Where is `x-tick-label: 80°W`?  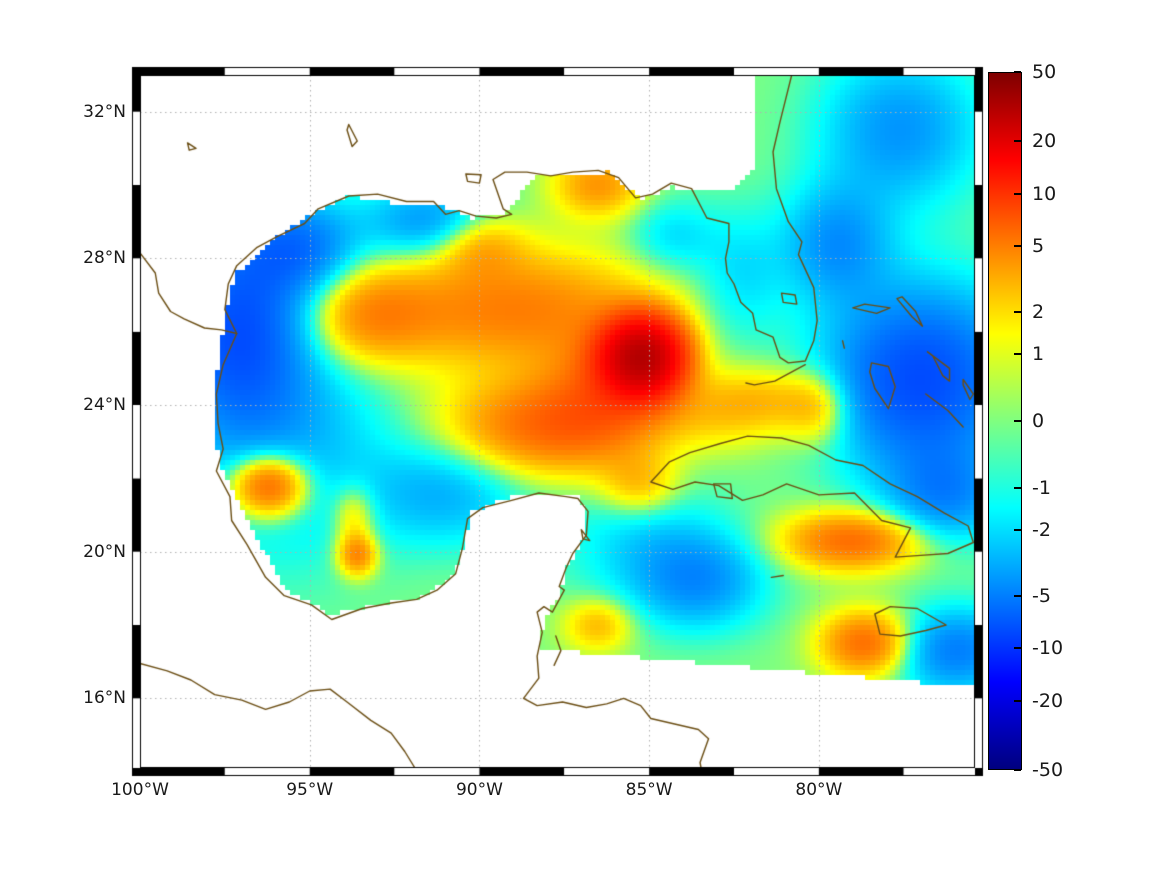
x-tick-label: 80°W is located at coordinates (819, 790).